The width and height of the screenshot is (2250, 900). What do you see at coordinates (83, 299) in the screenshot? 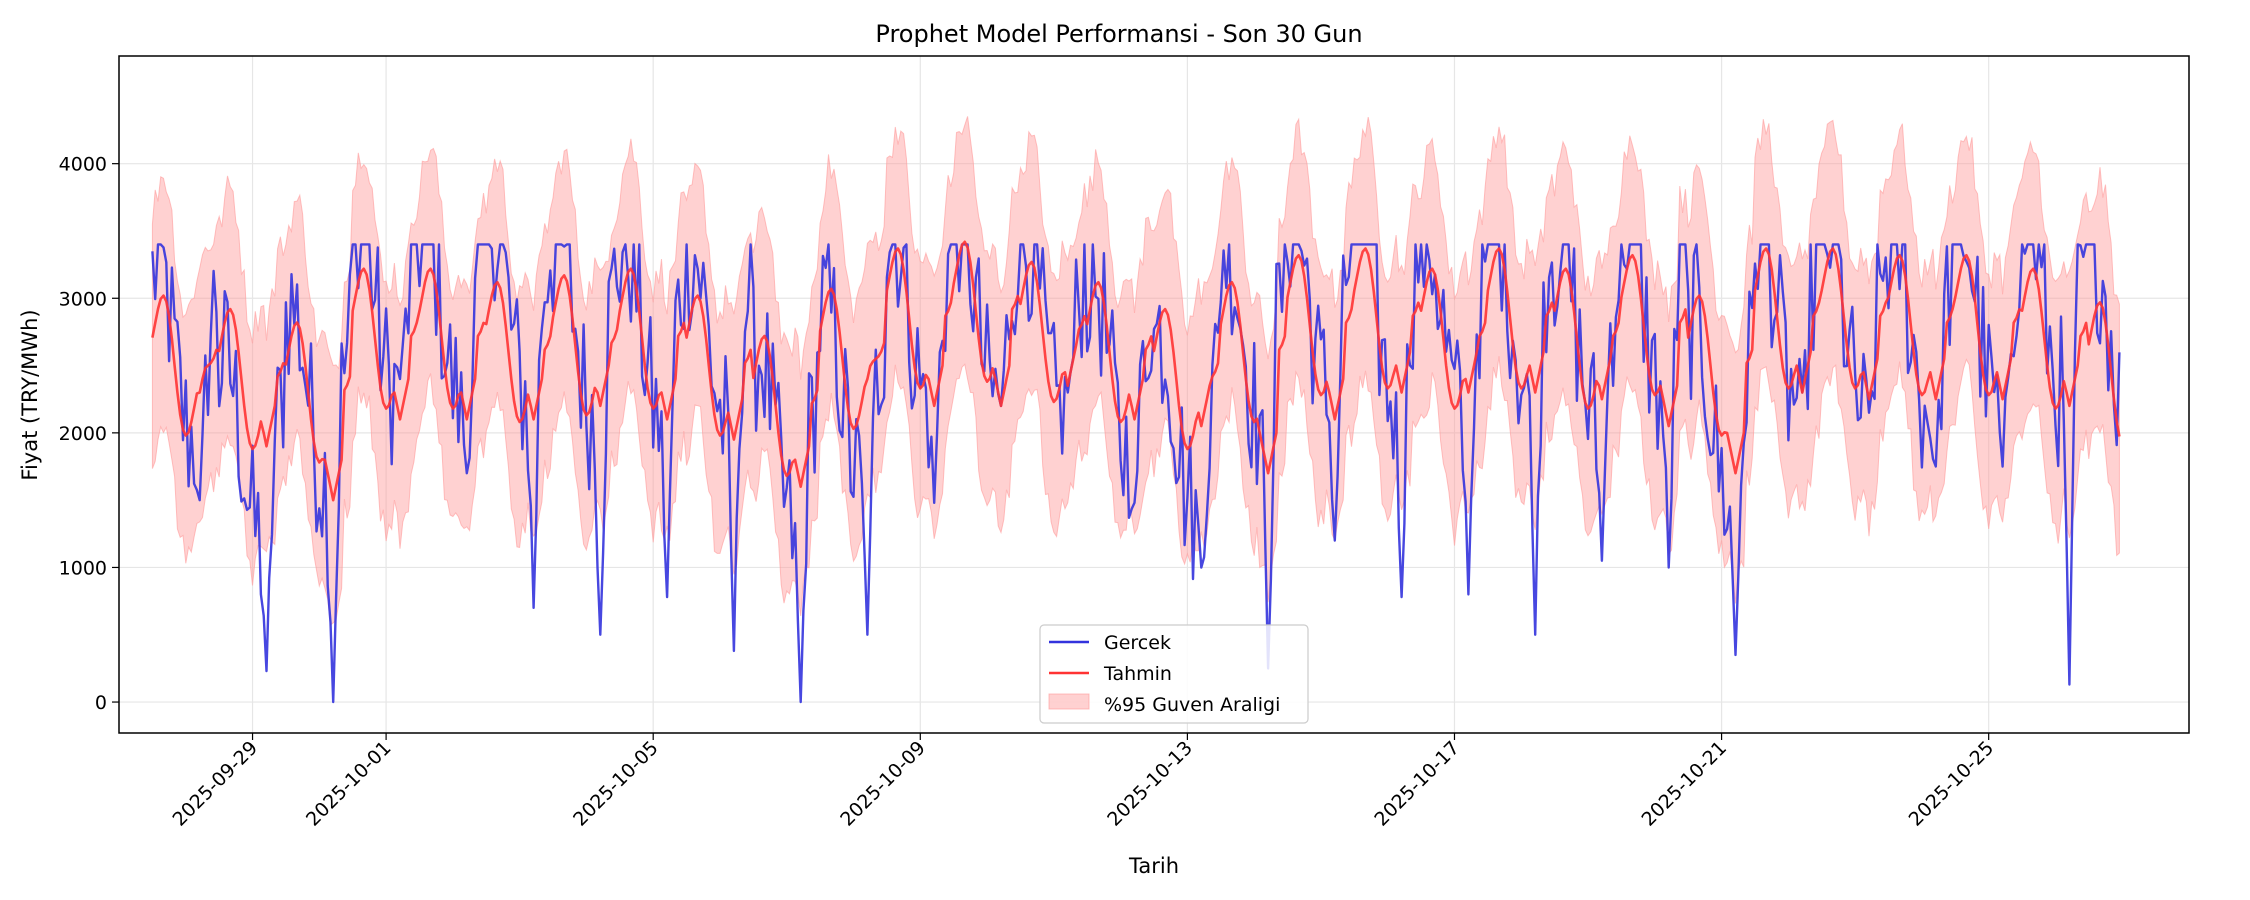
I see `y-tick-label: 3000` at bounding box center [83, 299].